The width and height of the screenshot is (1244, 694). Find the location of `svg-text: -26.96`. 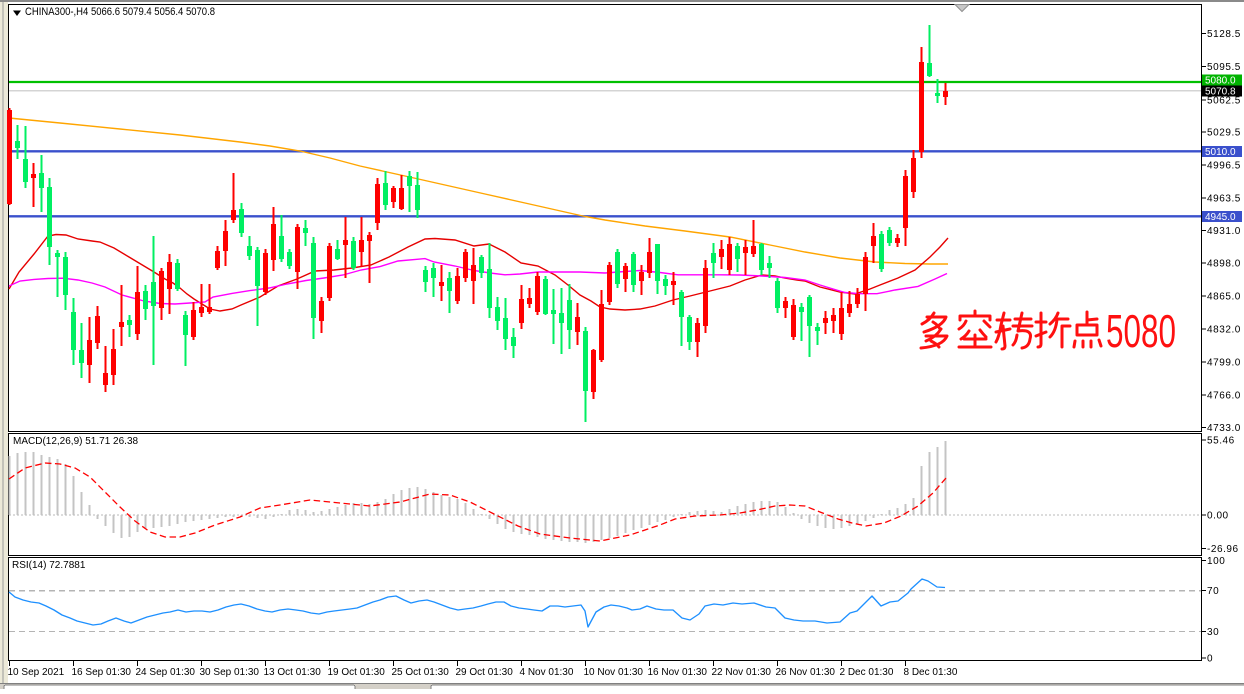

svg-text: -26.96 is located at coordinates (1223, 549).